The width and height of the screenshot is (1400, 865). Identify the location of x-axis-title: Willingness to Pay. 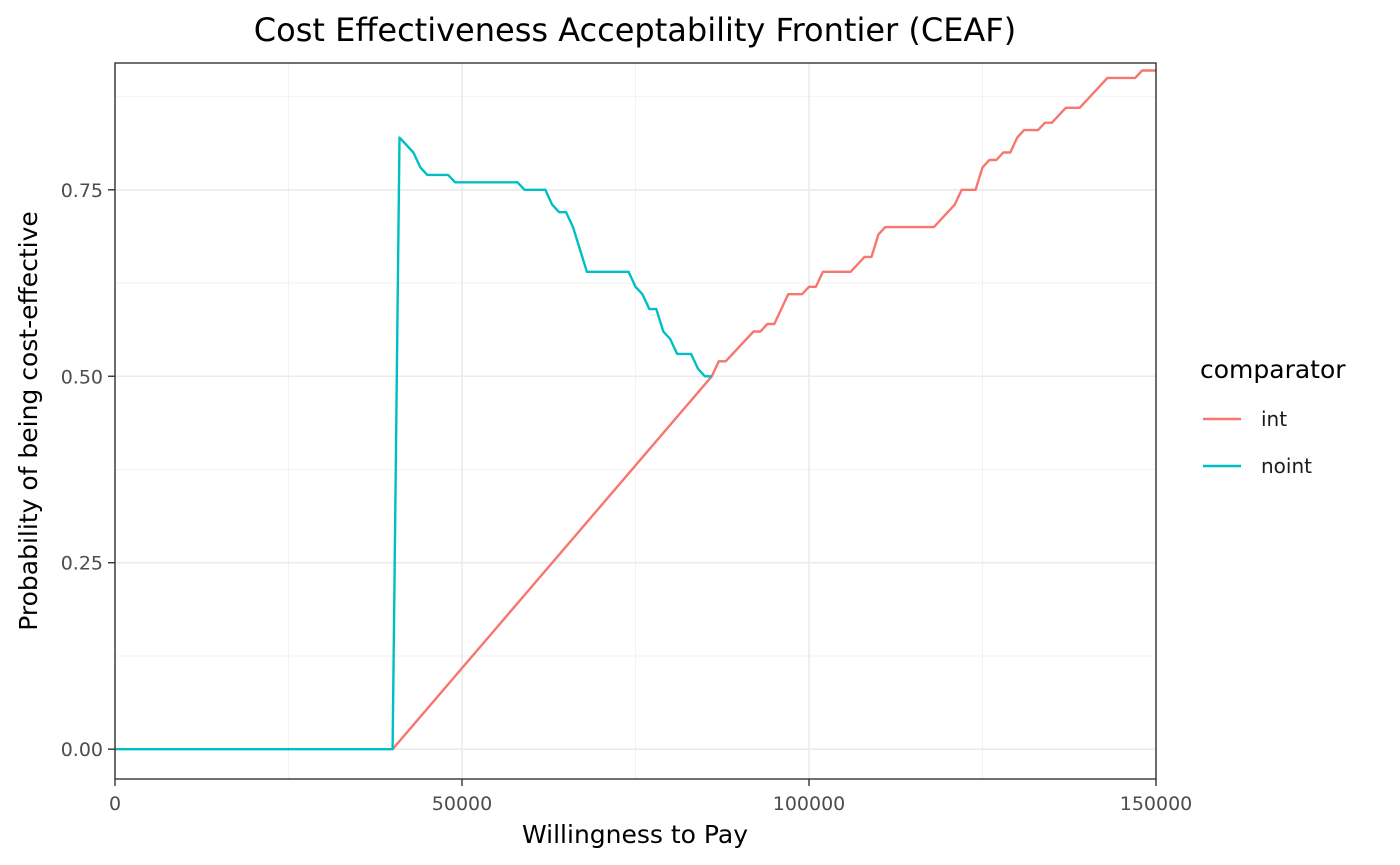
(635, 834).